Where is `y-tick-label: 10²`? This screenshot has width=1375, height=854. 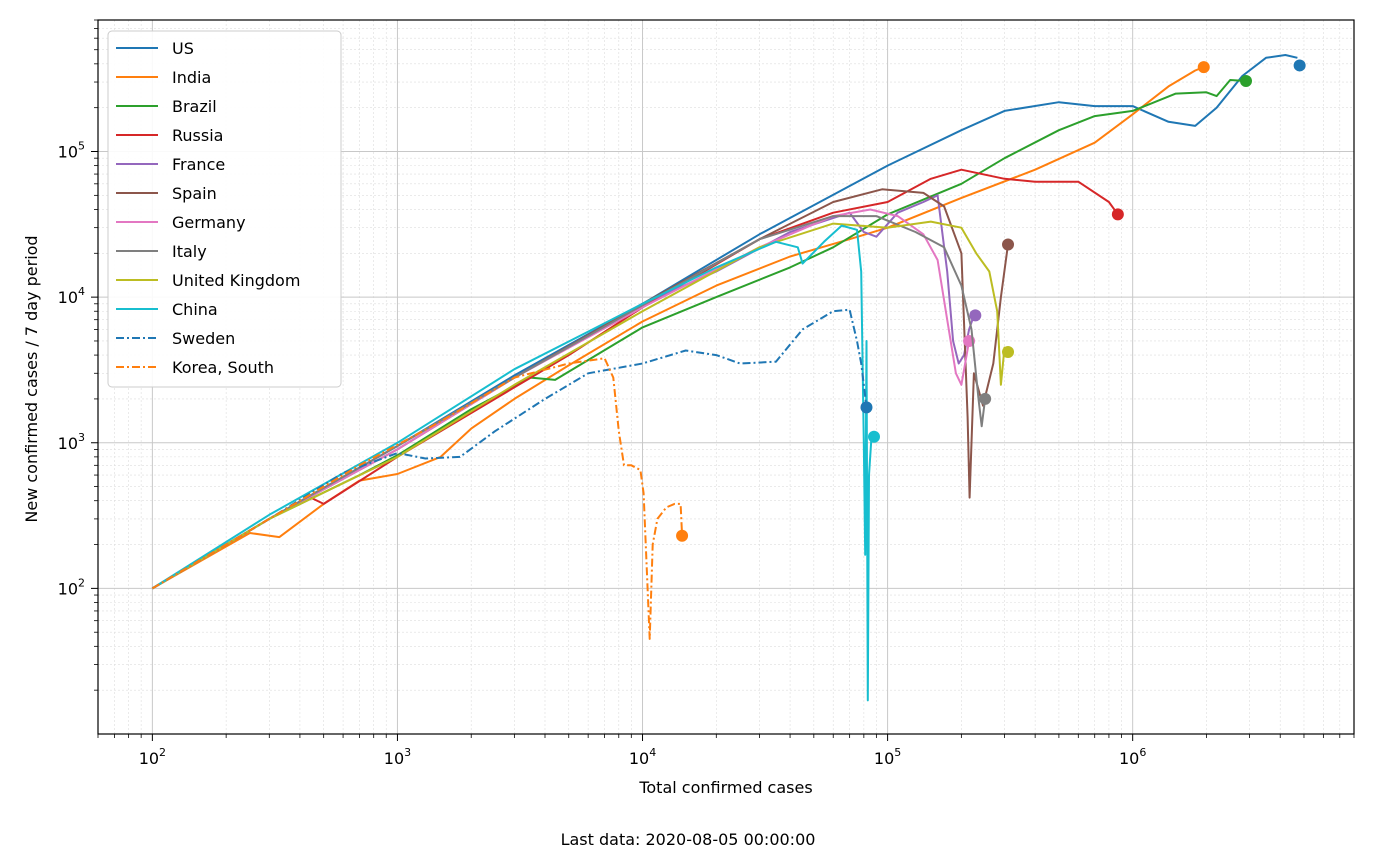 y-tick-label: 10² is located at coordinates (71, 587).